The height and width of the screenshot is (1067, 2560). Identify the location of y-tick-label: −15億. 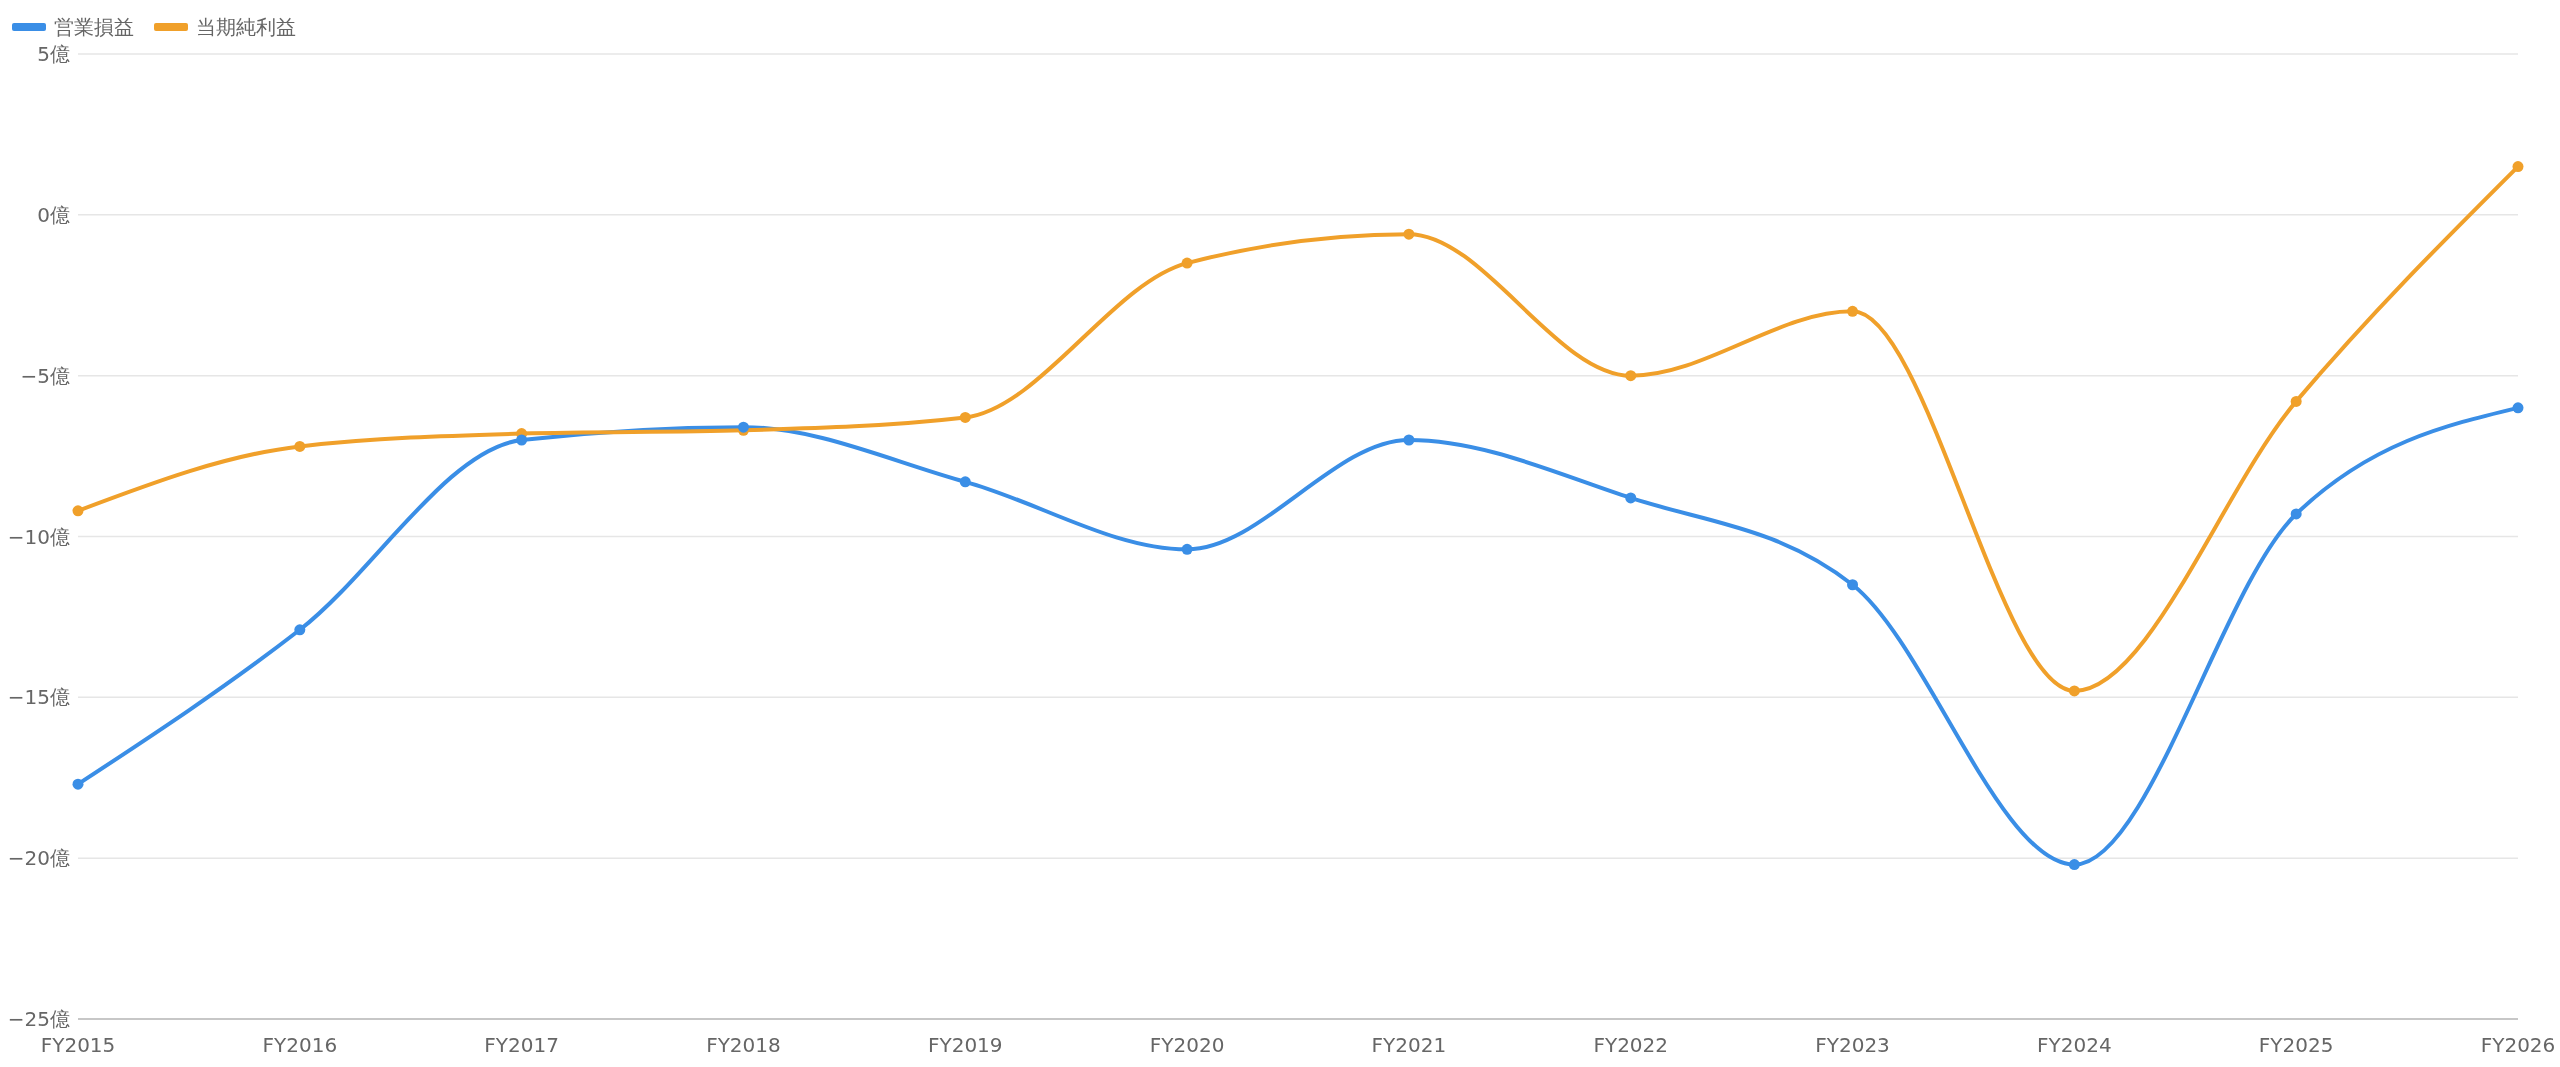
(38, 697).